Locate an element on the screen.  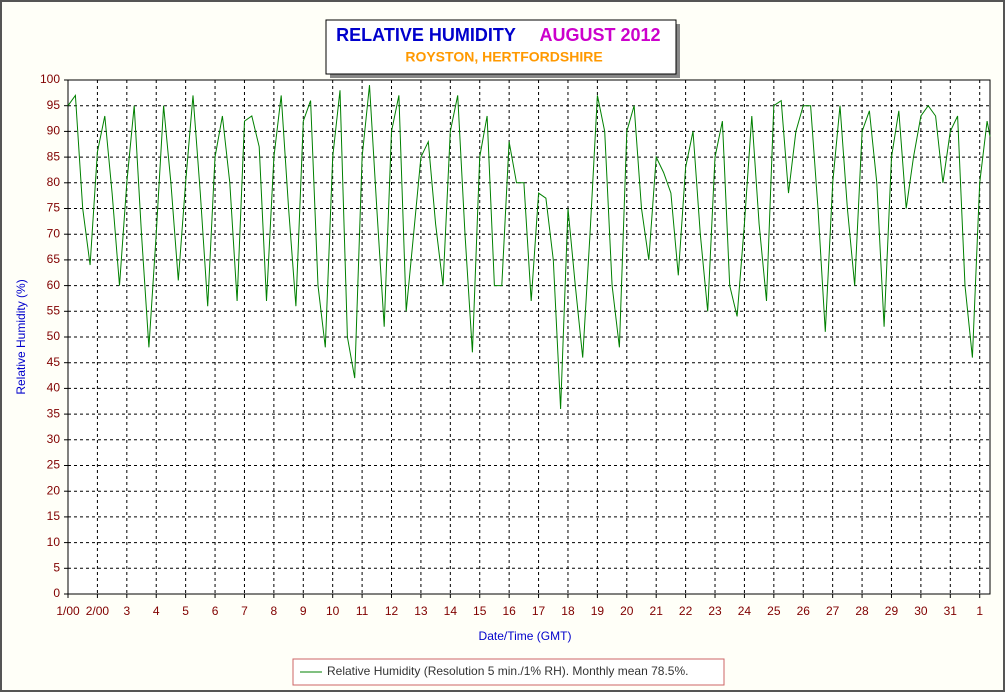
x-tick-label: 19 is located at coordinates (598, 611).